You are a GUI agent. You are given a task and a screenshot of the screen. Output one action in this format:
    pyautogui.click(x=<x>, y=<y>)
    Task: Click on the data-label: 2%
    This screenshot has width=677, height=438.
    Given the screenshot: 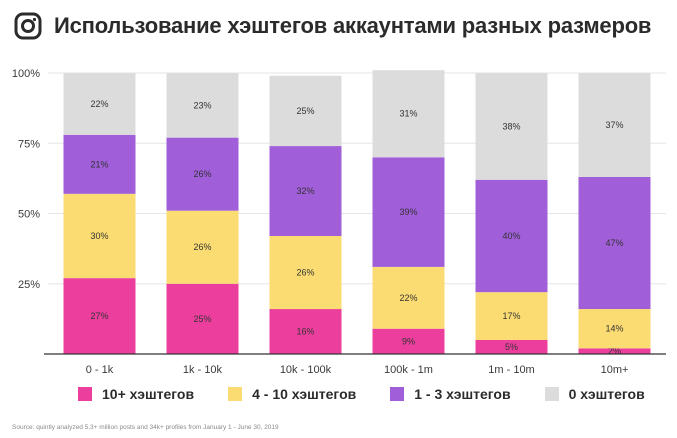 What is the action you would take?
    pyautogui.click(x=614, y=351)
    